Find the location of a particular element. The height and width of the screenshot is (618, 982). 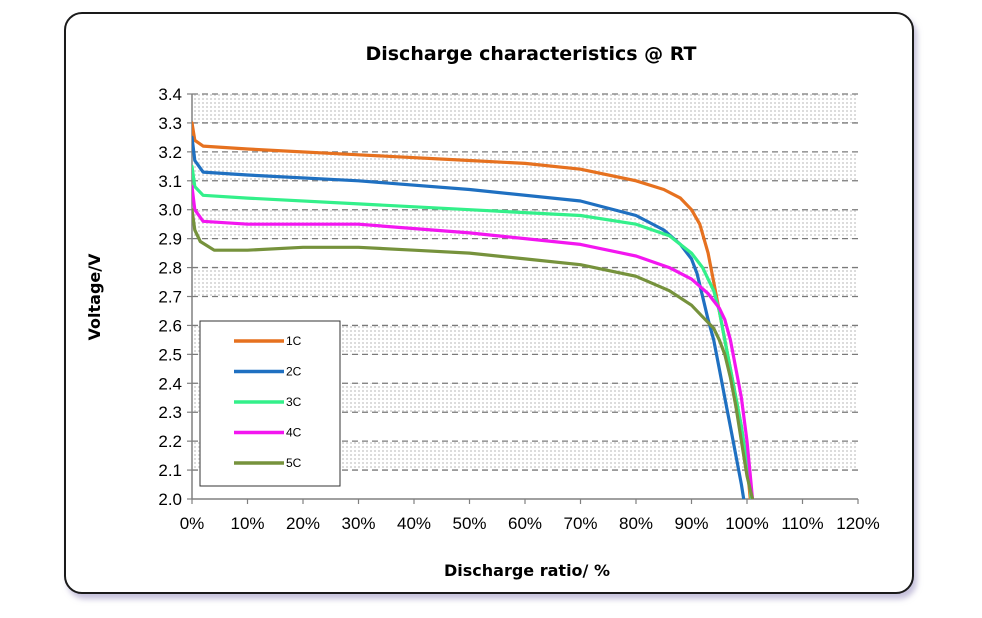

y-tick-label: 2.3 is located at coordinates (170, 412).